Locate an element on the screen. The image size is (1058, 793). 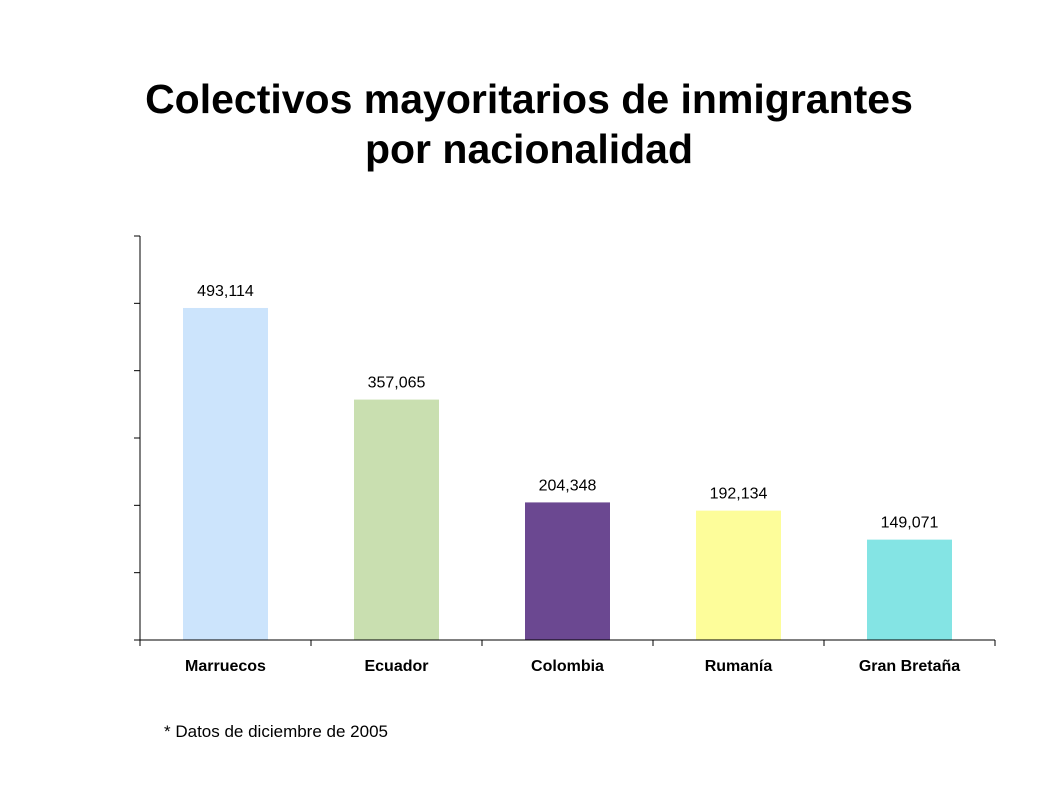
value-label-2: 204,348 is located at coordinates (568, 485).